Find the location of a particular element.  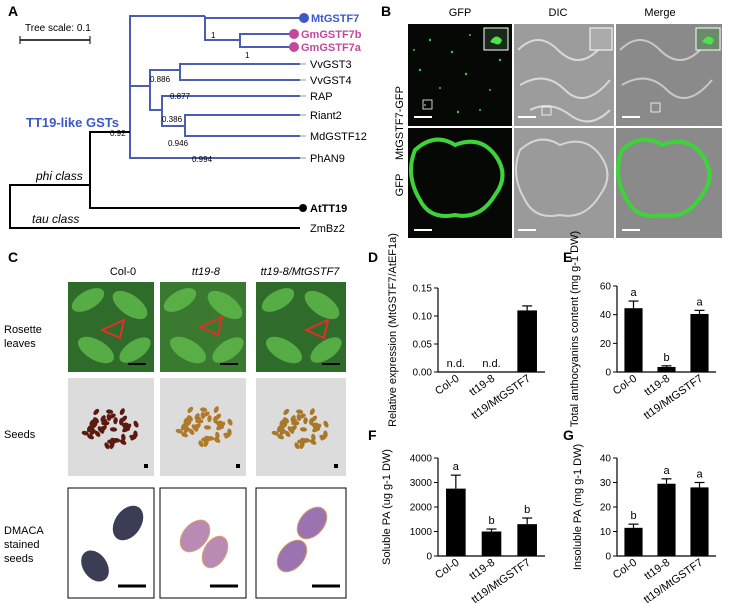

bootstrap-value: 0.877 is located at coordinates (180, 96).